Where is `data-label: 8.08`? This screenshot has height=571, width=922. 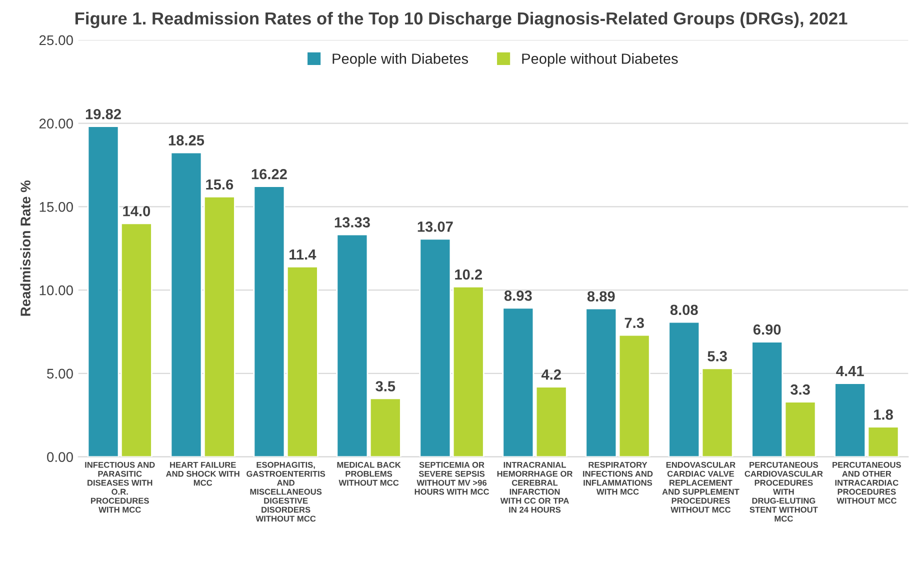 data-label: 8.08 is located at coordinates (684, 310).